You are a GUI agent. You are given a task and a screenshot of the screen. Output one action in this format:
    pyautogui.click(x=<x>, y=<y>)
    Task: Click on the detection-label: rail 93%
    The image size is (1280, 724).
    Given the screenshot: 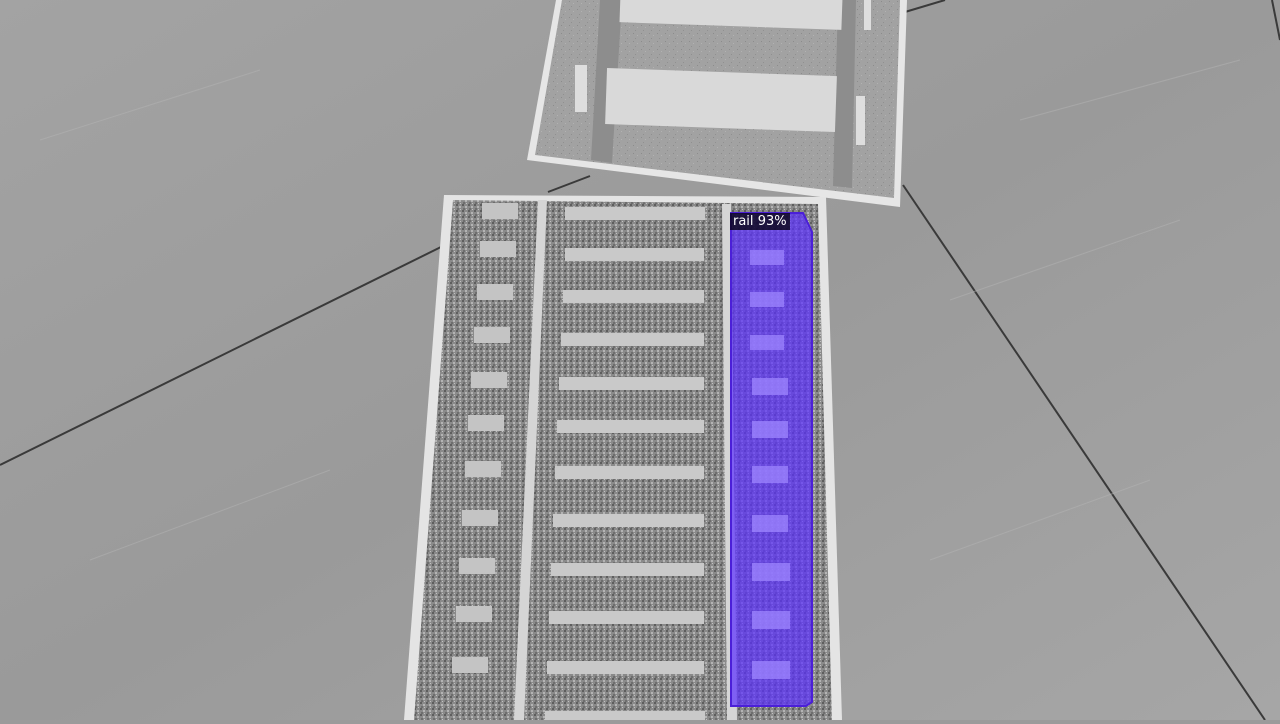 What is the action you would take?
    pyautogui.click(x=760, y=221)
    